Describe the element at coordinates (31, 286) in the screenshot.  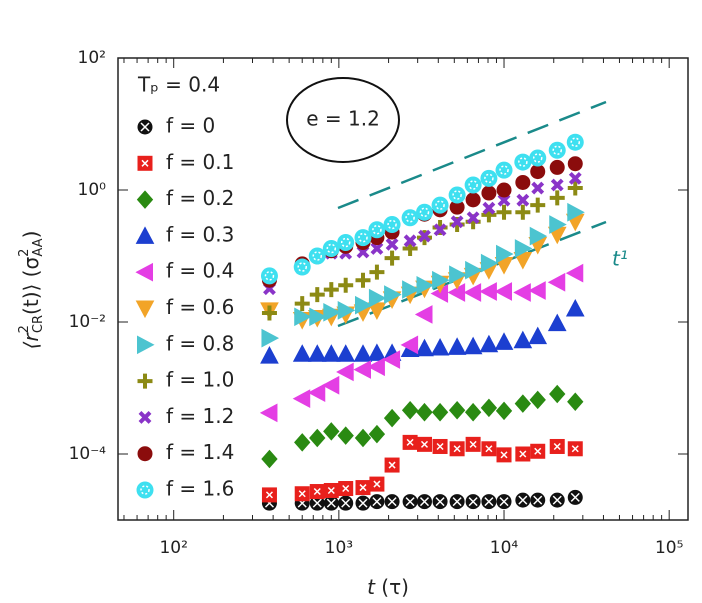
I see `y-label-part: (t)⟩ (σ` at that location.